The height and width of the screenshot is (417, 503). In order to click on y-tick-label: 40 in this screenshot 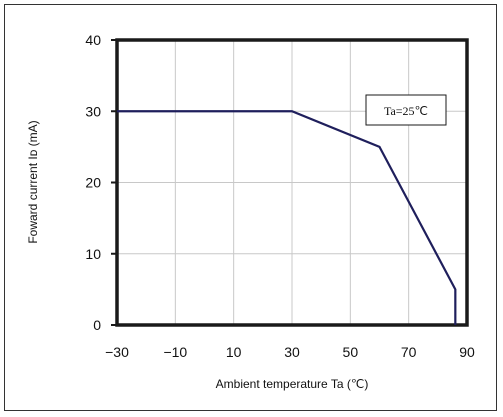, I will do `click(93, 40)`.